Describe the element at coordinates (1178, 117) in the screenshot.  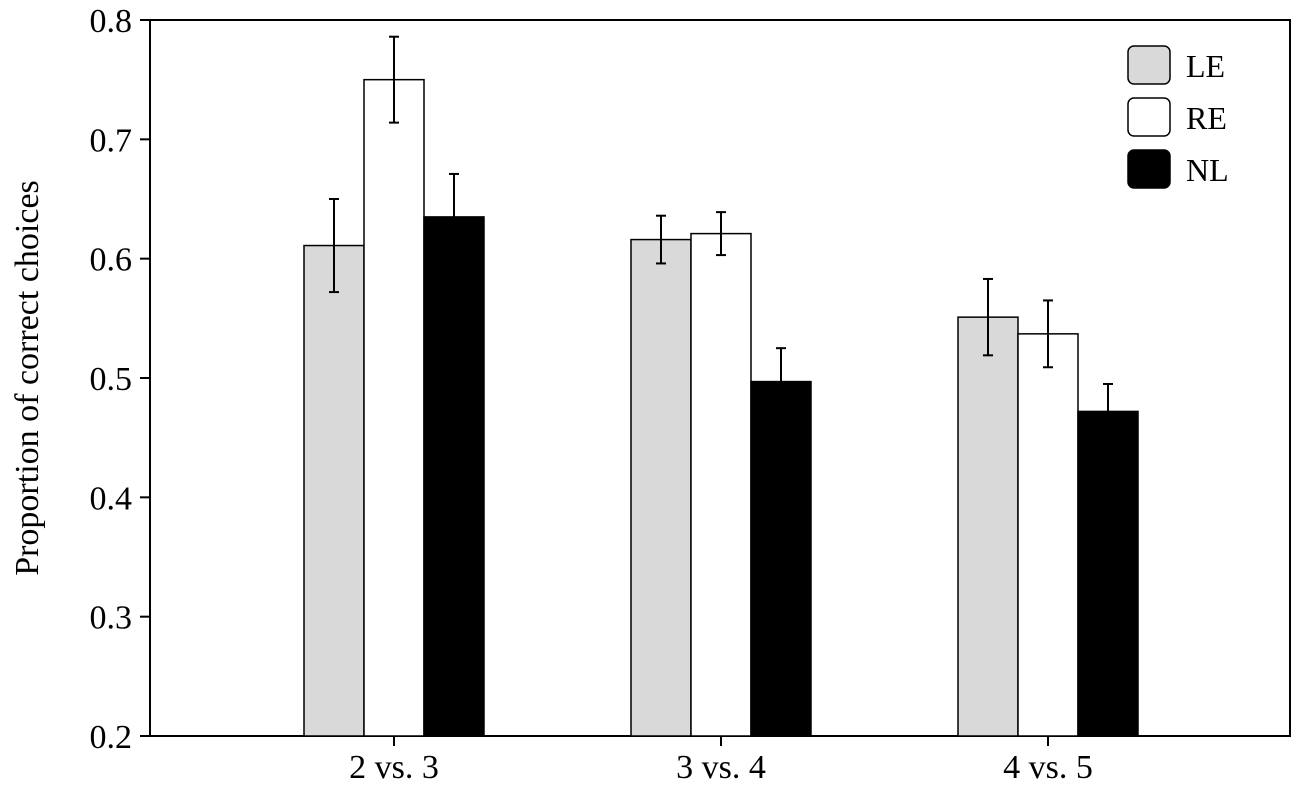
I see `legend: LE RE NL` at that location.